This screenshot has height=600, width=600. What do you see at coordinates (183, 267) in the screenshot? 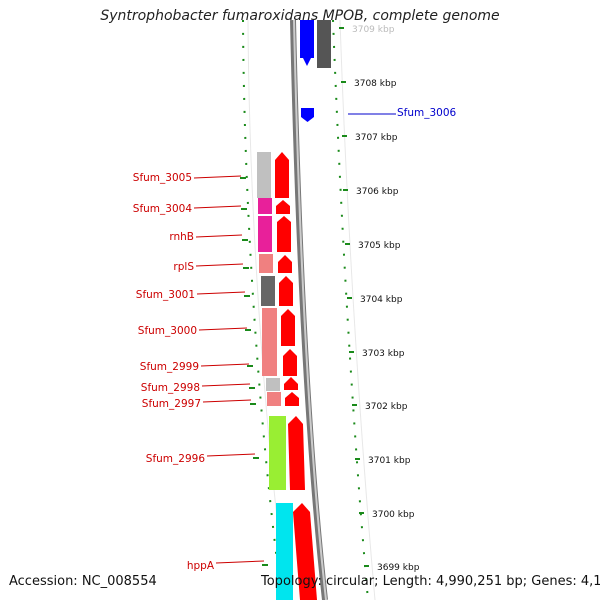
I see `gene-label-rpls: rplS` at bounding box center [183, 267].